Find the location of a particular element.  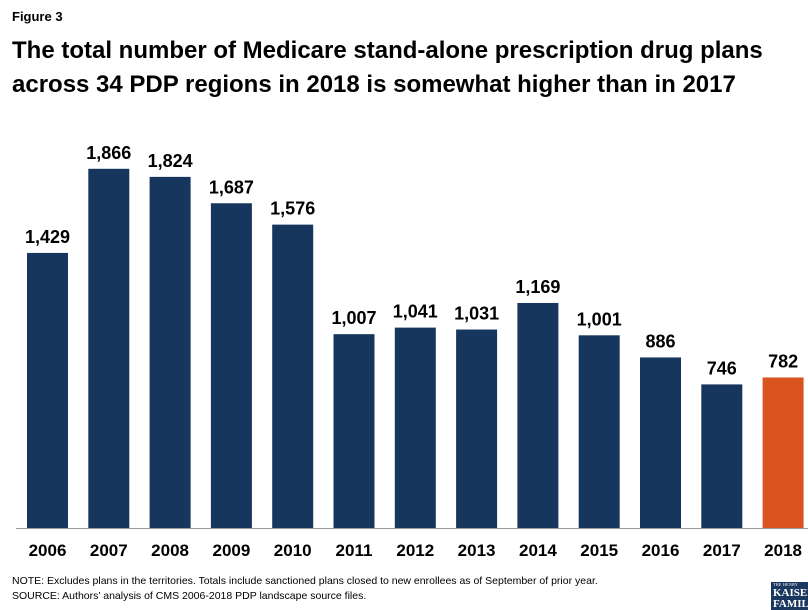

x-tick-2014: 2014 is located at coordinates (538, 550).